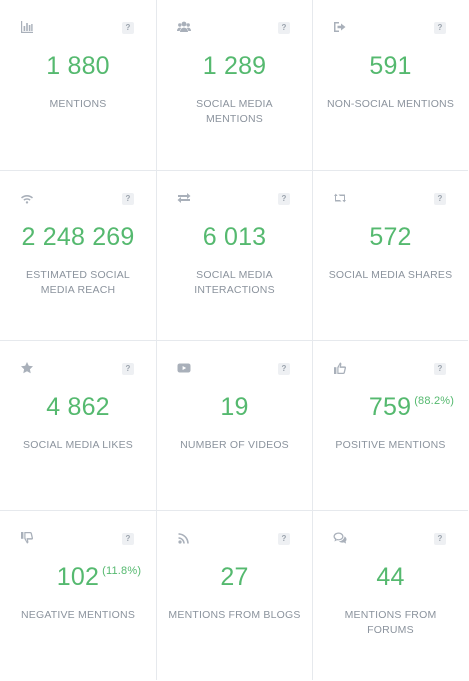  Describe the element at coordinates (184, 198) in the screenshot. I see `exchange-icon` at that location.